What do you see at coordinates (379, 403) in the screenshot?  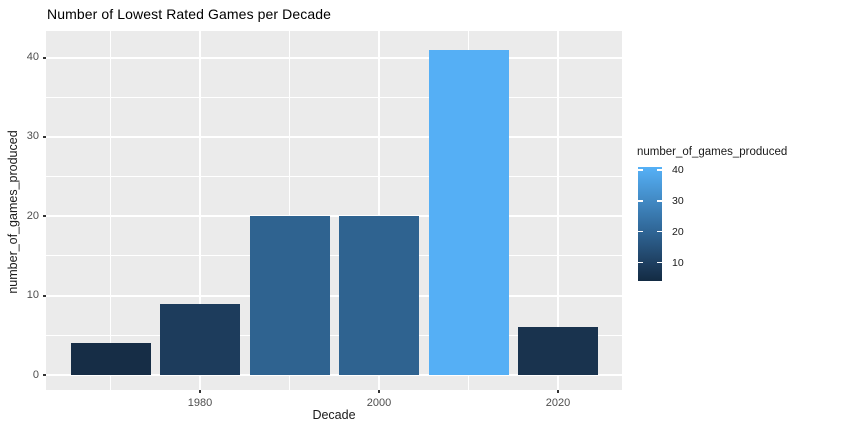 I see `x-axis-tick-label: 2000` at bounding box center [379, 403].